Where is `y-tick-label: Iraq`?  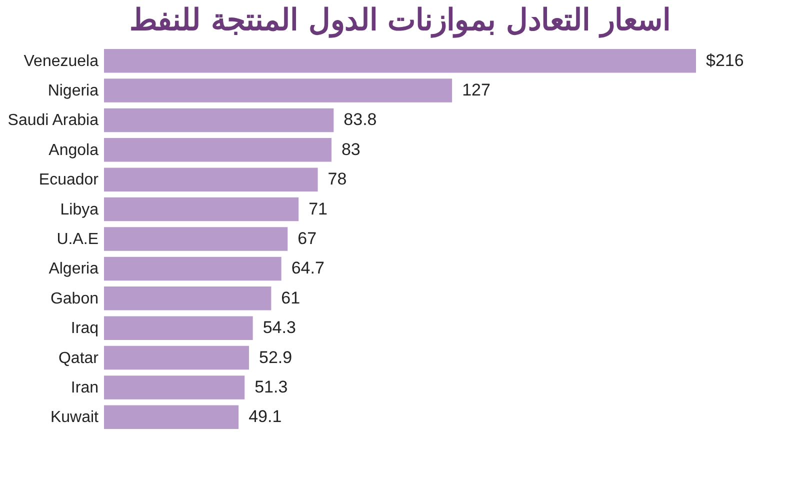
y-tick-label: Iraq is located at coordinates (84, 329).